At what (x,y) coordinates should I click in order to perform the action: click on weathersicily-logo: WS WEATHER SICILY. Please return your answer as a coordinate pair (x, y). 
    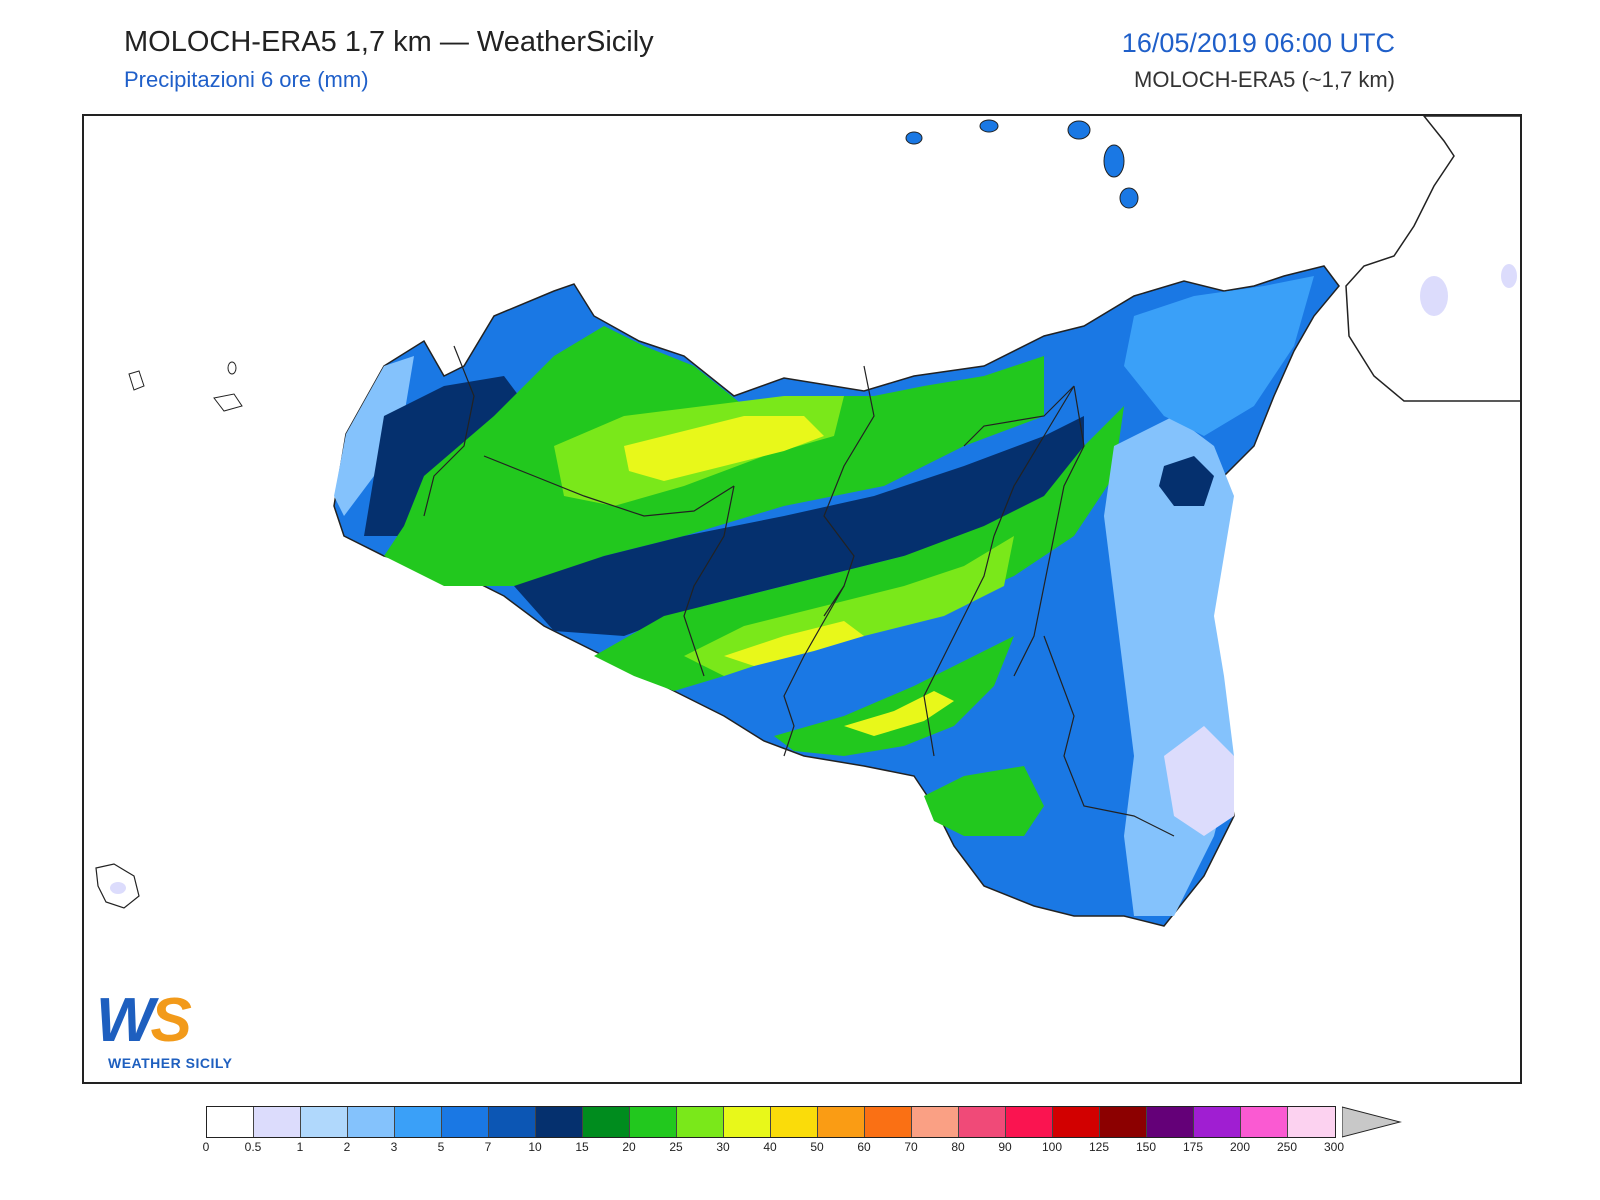
    Looking at the image, I should click on (176, 1030).